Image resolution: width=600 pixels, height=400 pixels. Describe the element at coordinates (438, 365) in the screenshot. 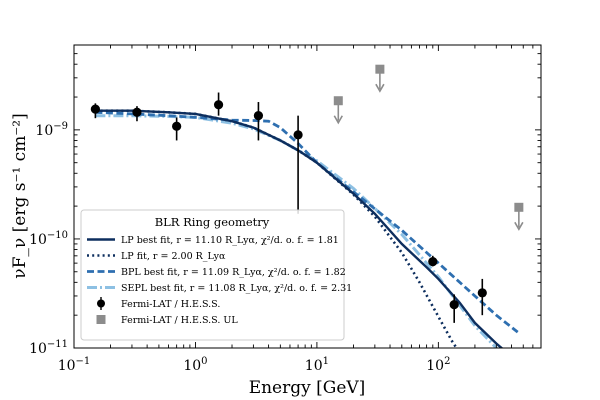

I see `x-tick-label: 10²` at that location.